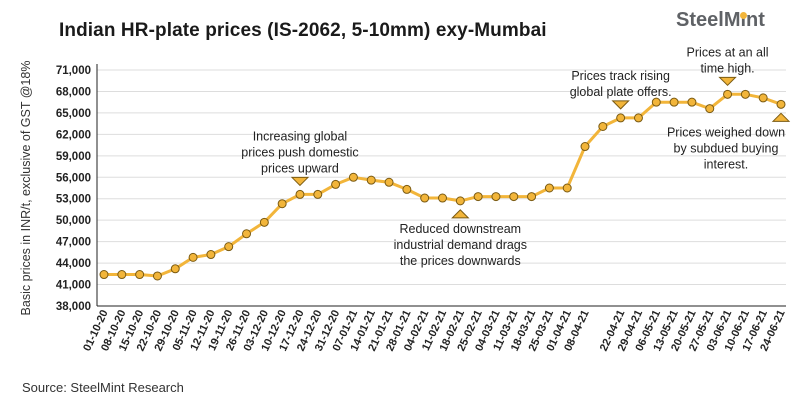  I want to click on y-tick-label: 47,000, so click(73, 243).